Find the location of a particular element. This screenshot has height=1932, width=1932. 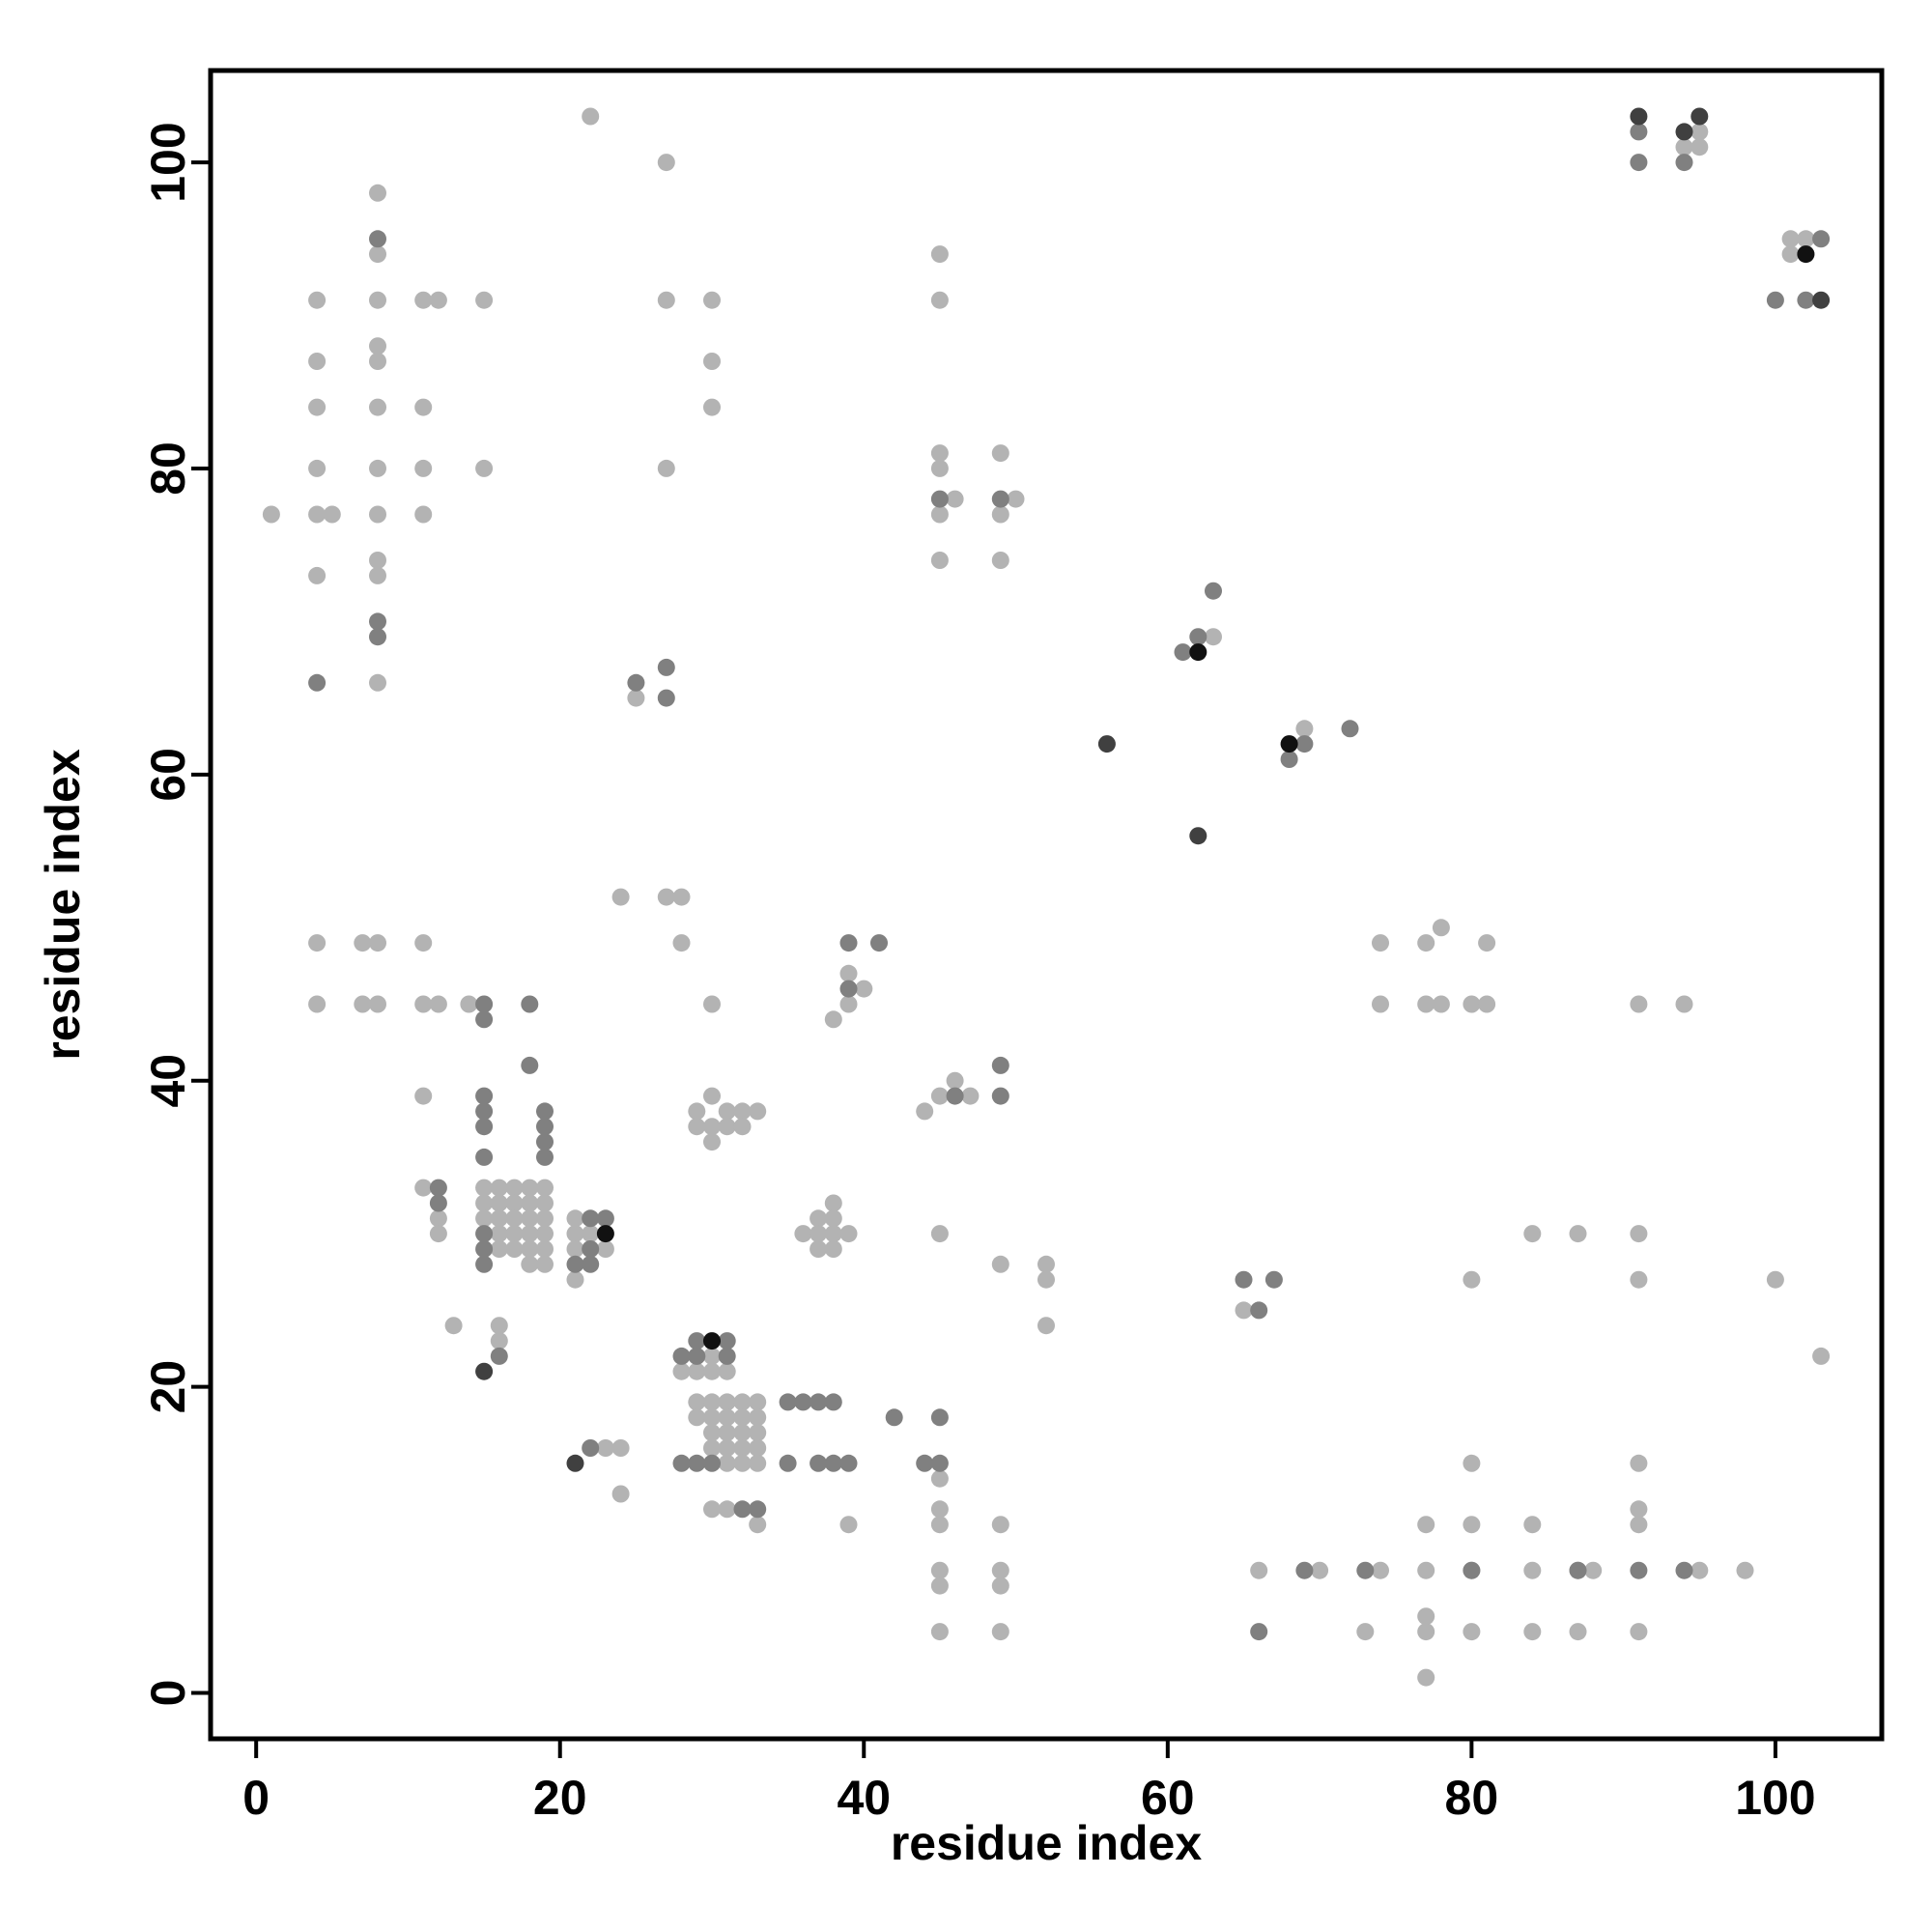

y-tick-label: 60 is located at coordinates (168, 775).